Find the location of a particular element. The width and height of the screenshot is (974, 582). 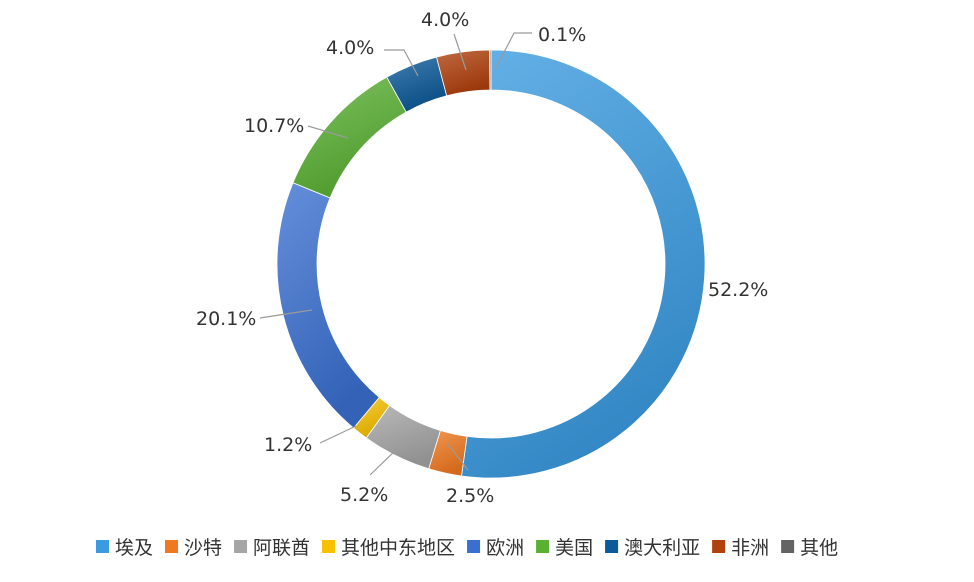

data-label-5: 10.7% is located at coordinates (274, 126).